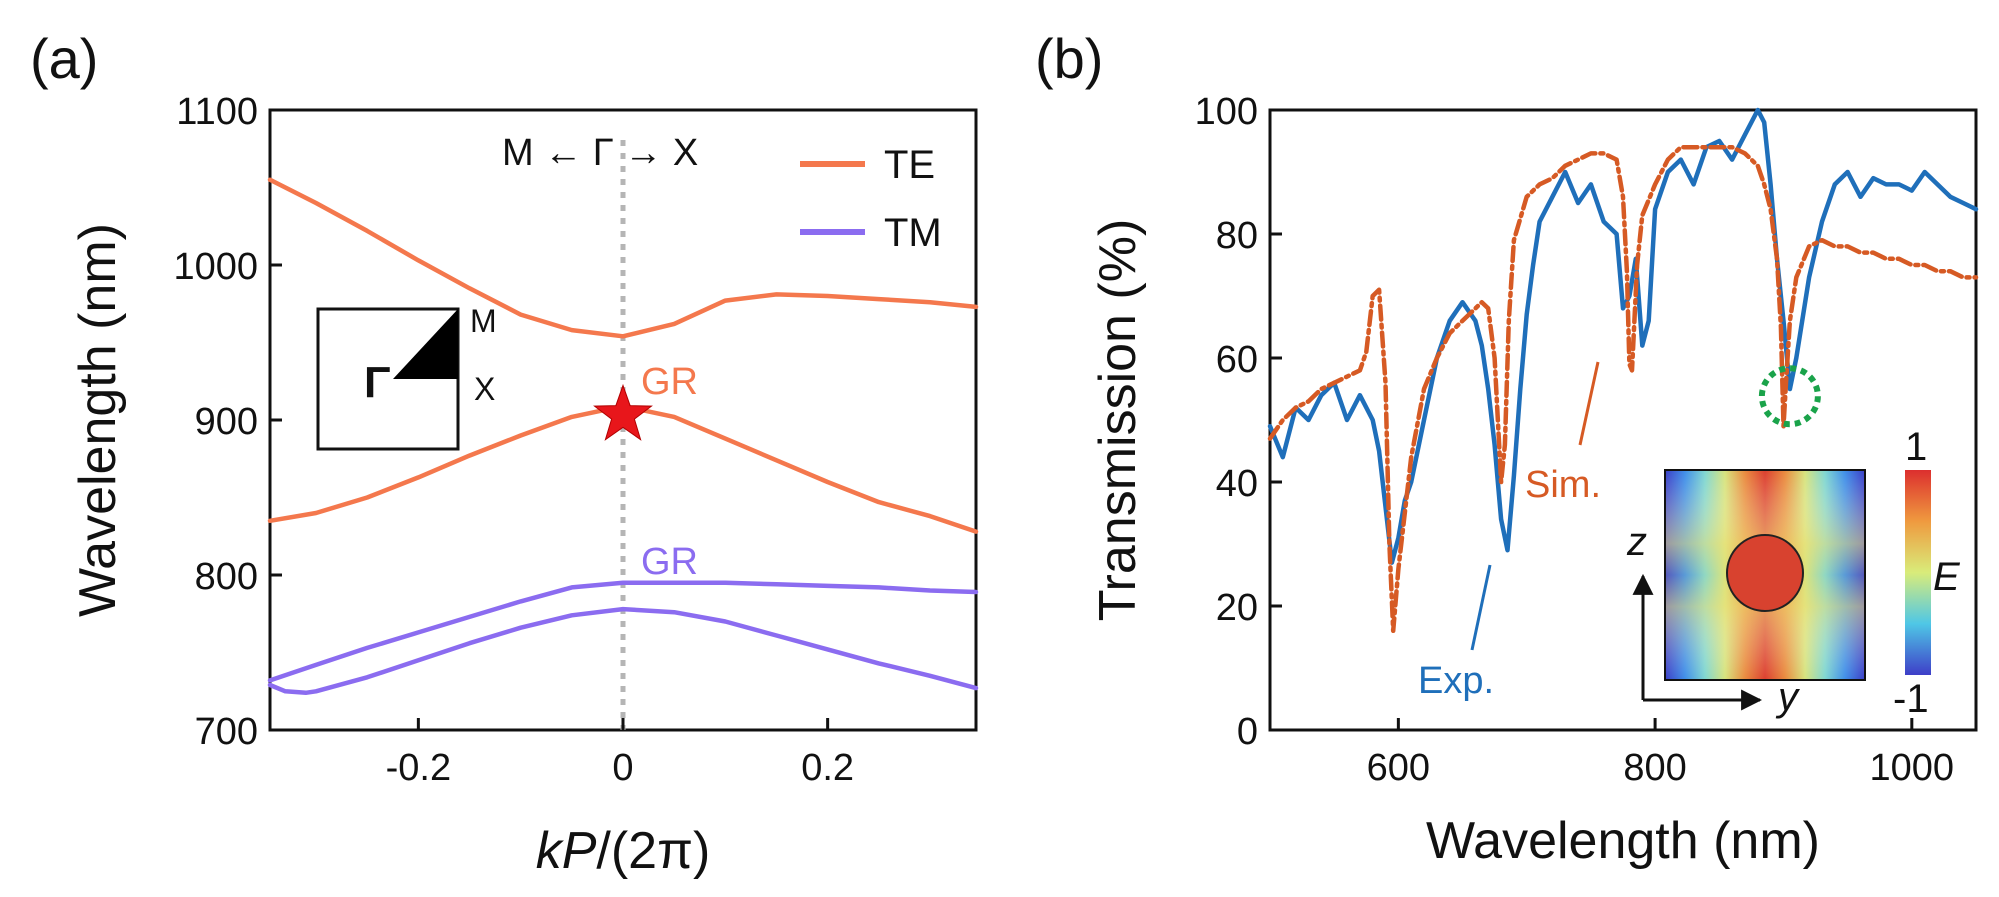  I want to click on panel-a-y-label: Wavelength (nm), so click(98, 420).